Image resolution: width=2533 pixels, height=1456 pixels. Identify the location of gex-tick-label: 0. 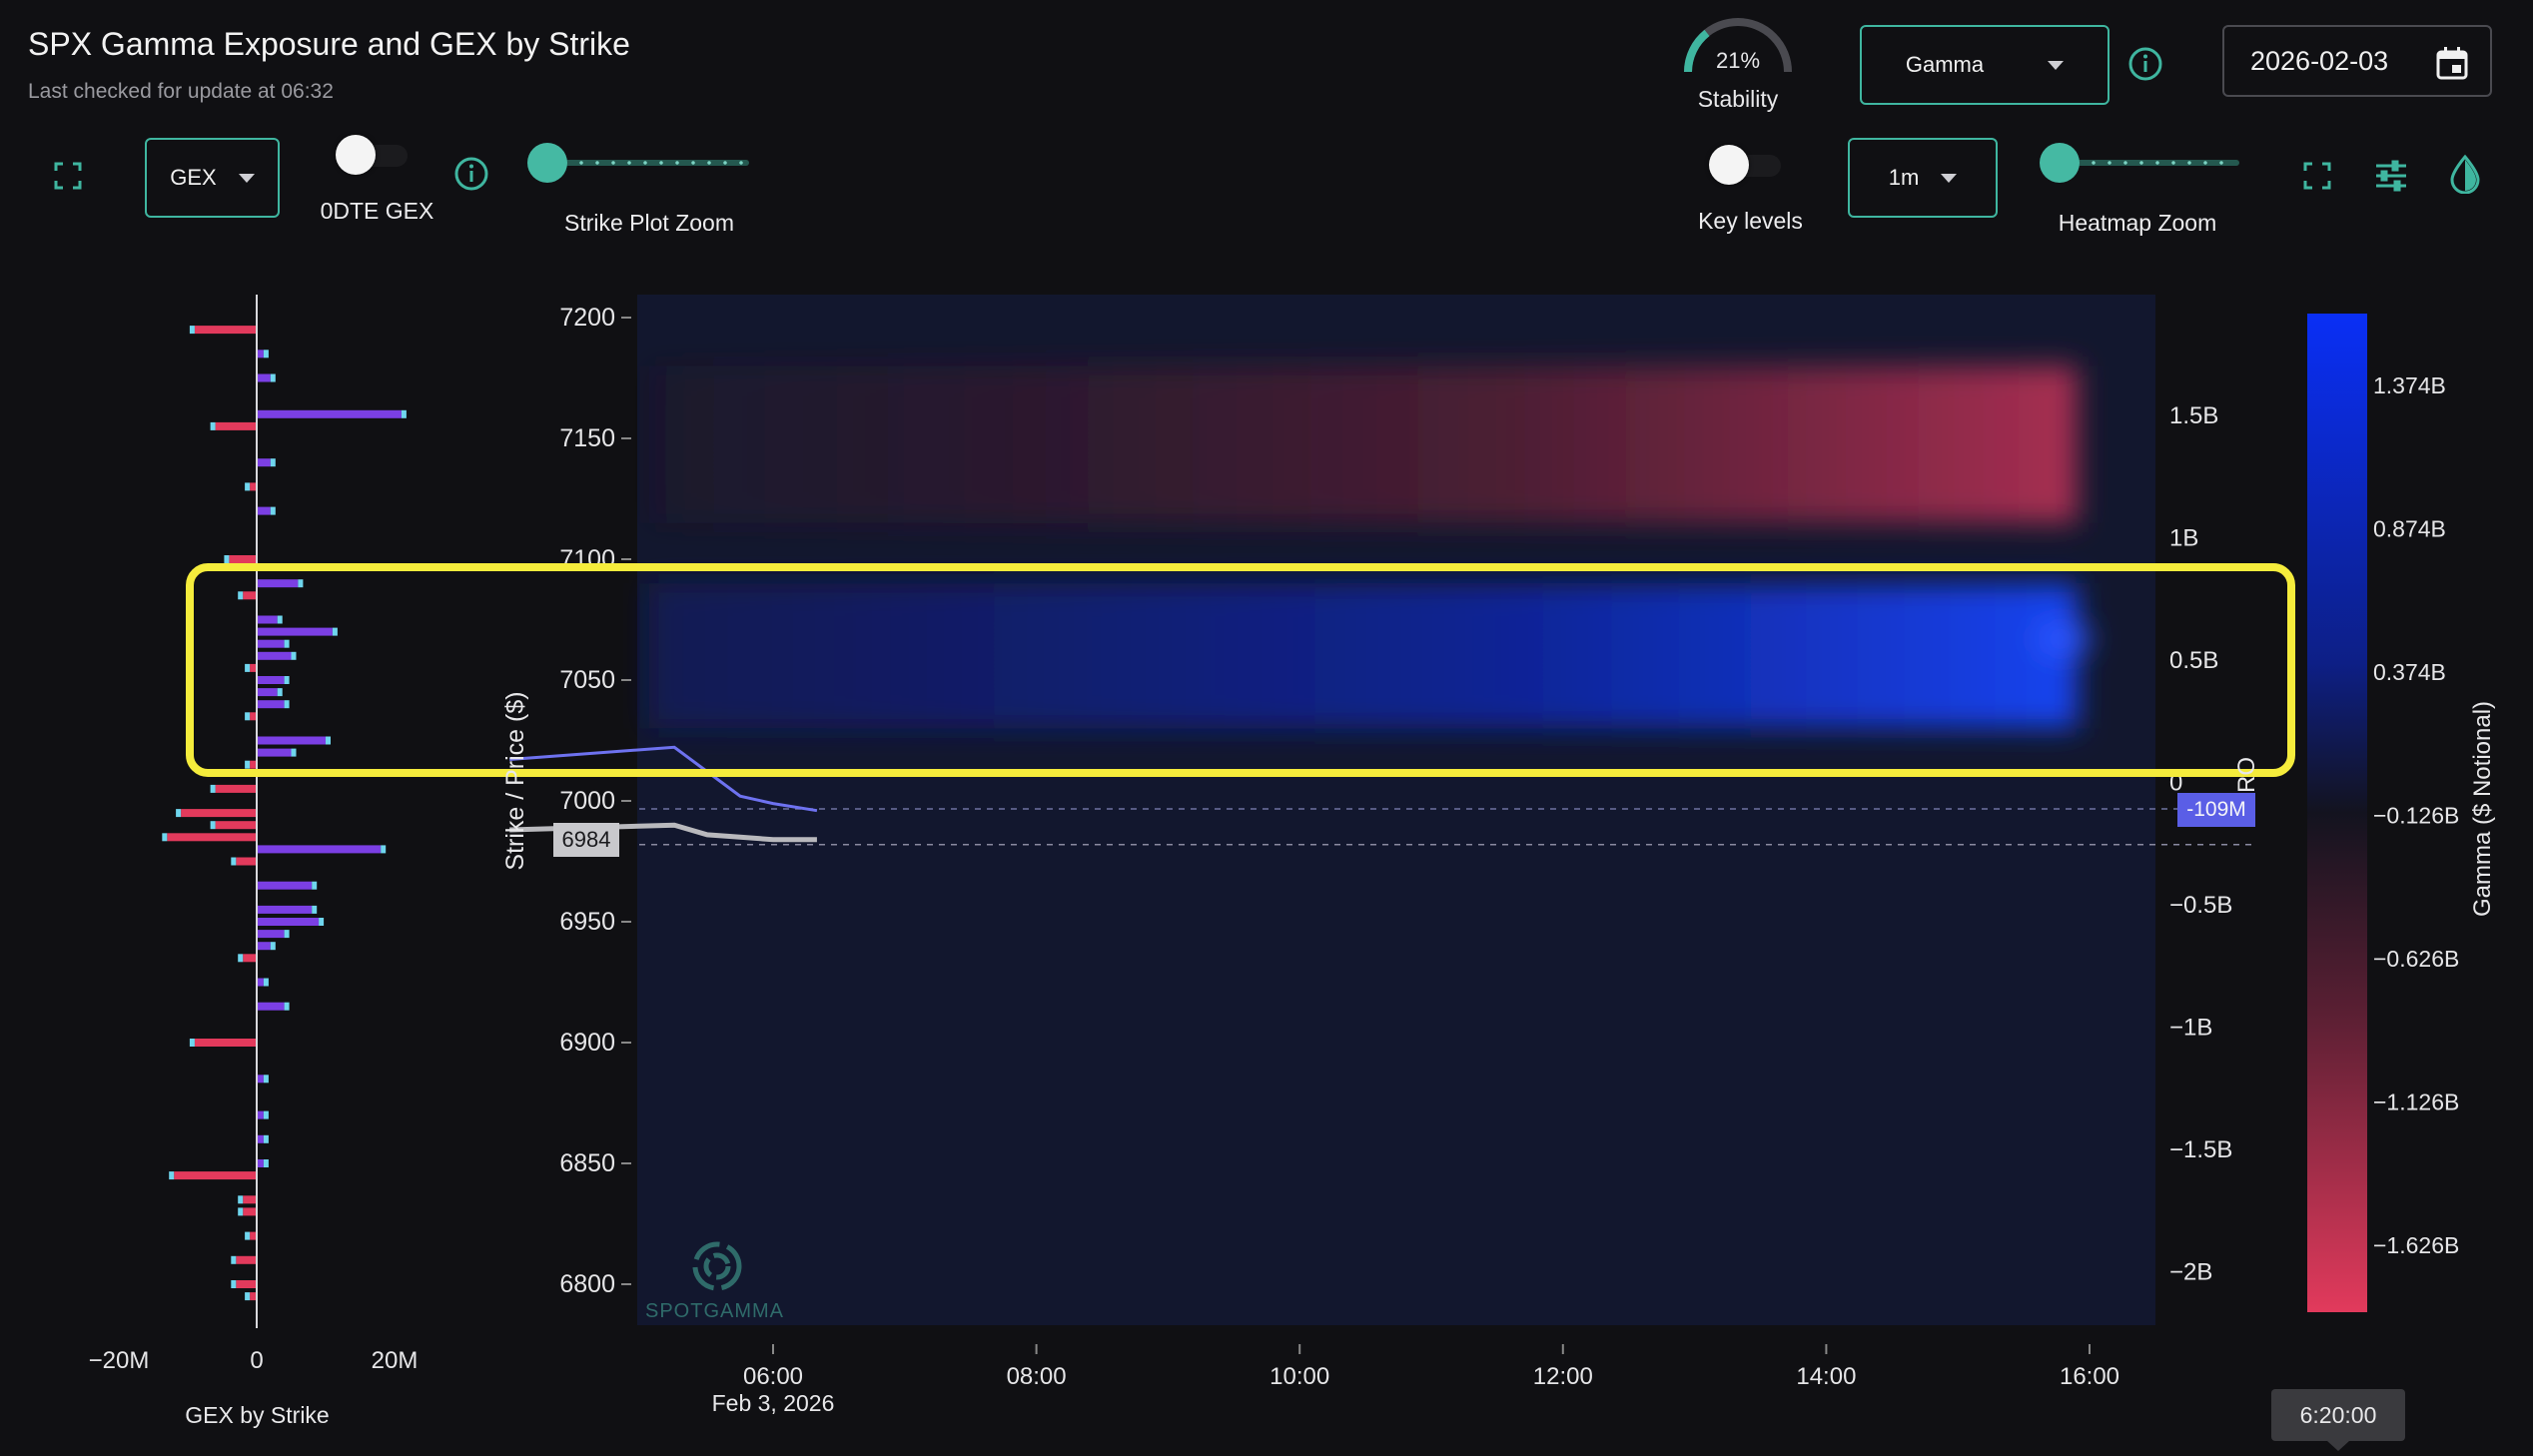
(256, 1361).